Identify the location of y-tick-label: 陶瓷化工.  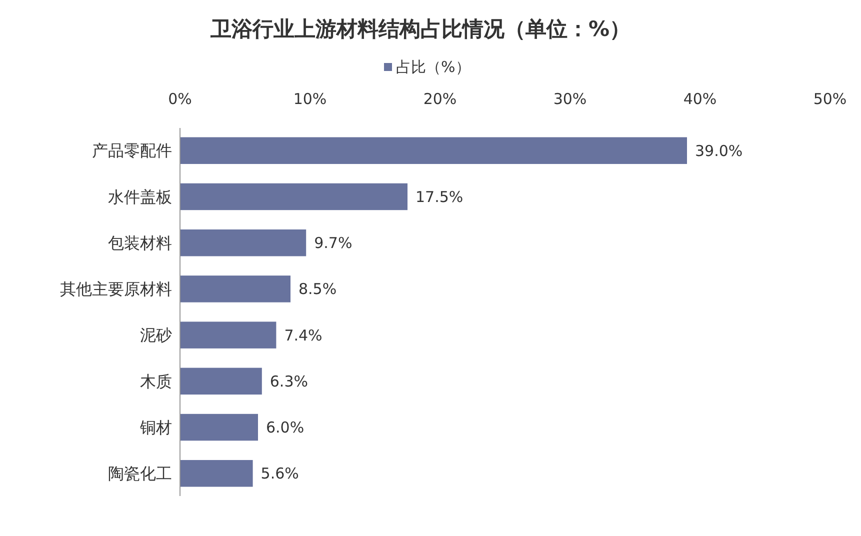
(140, 474).